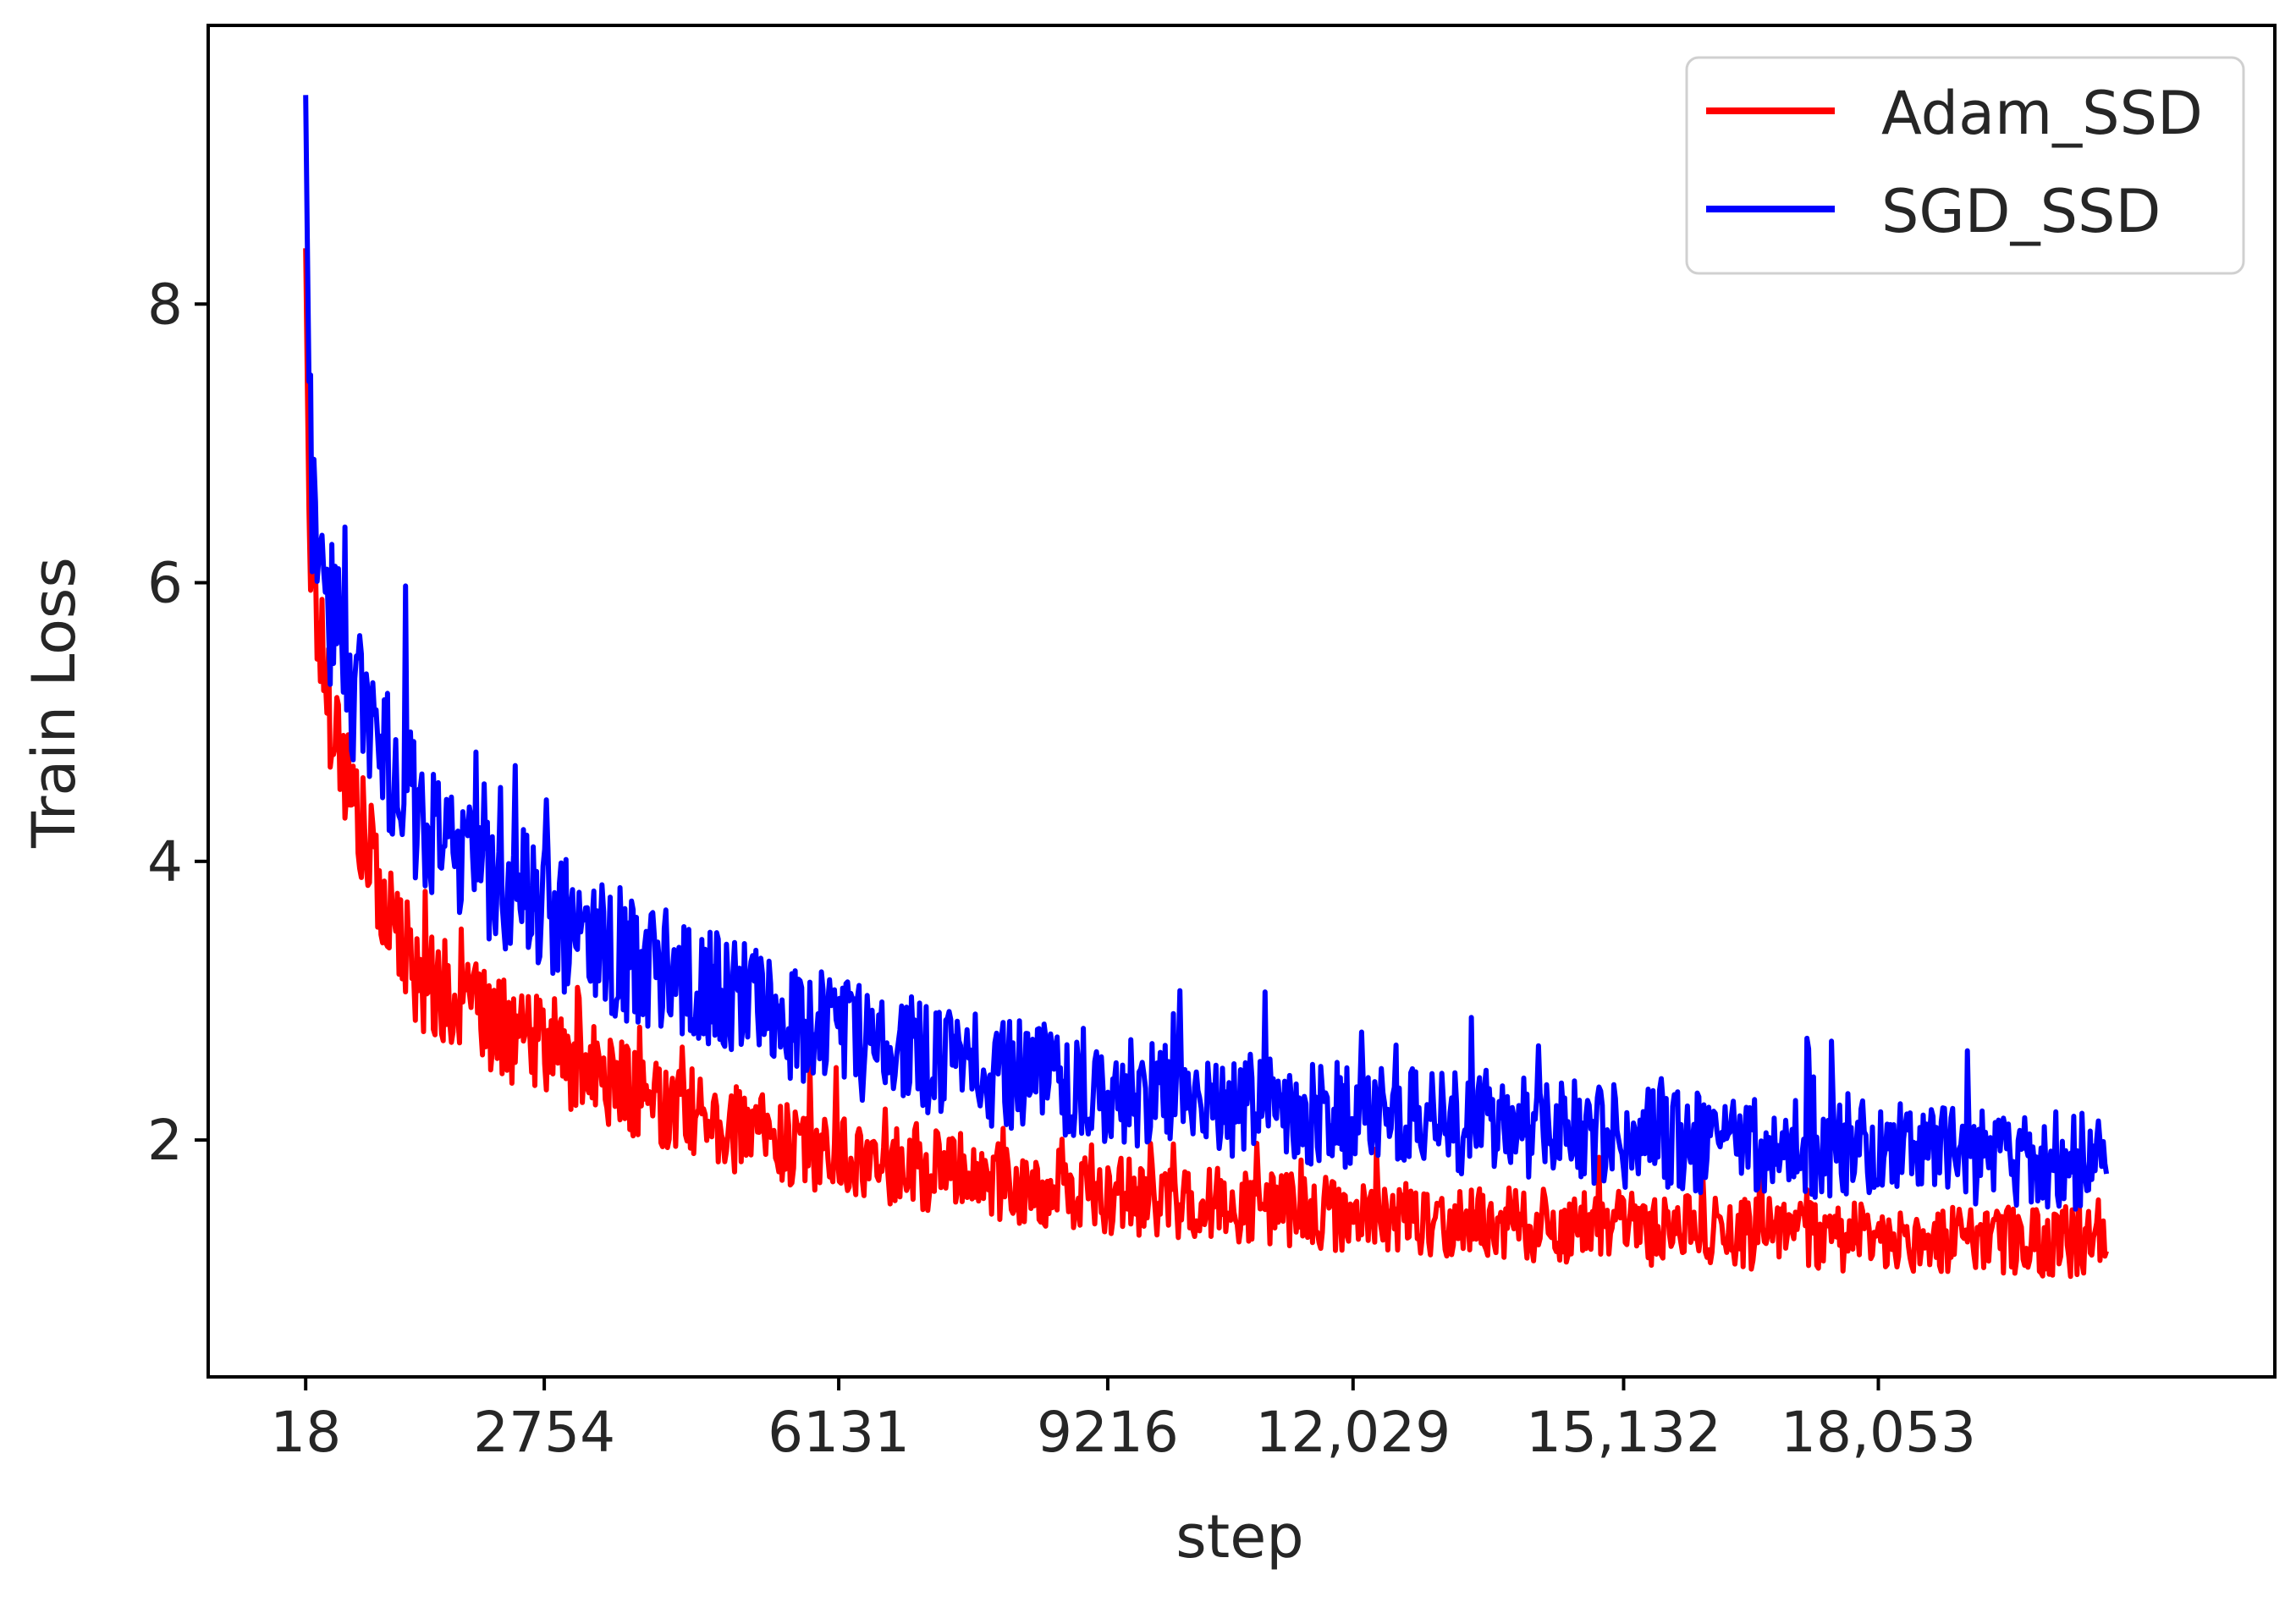  Describe the element at coordinates (165, 862) in the screenshot. I see `y-tick-label: 4` at that location.